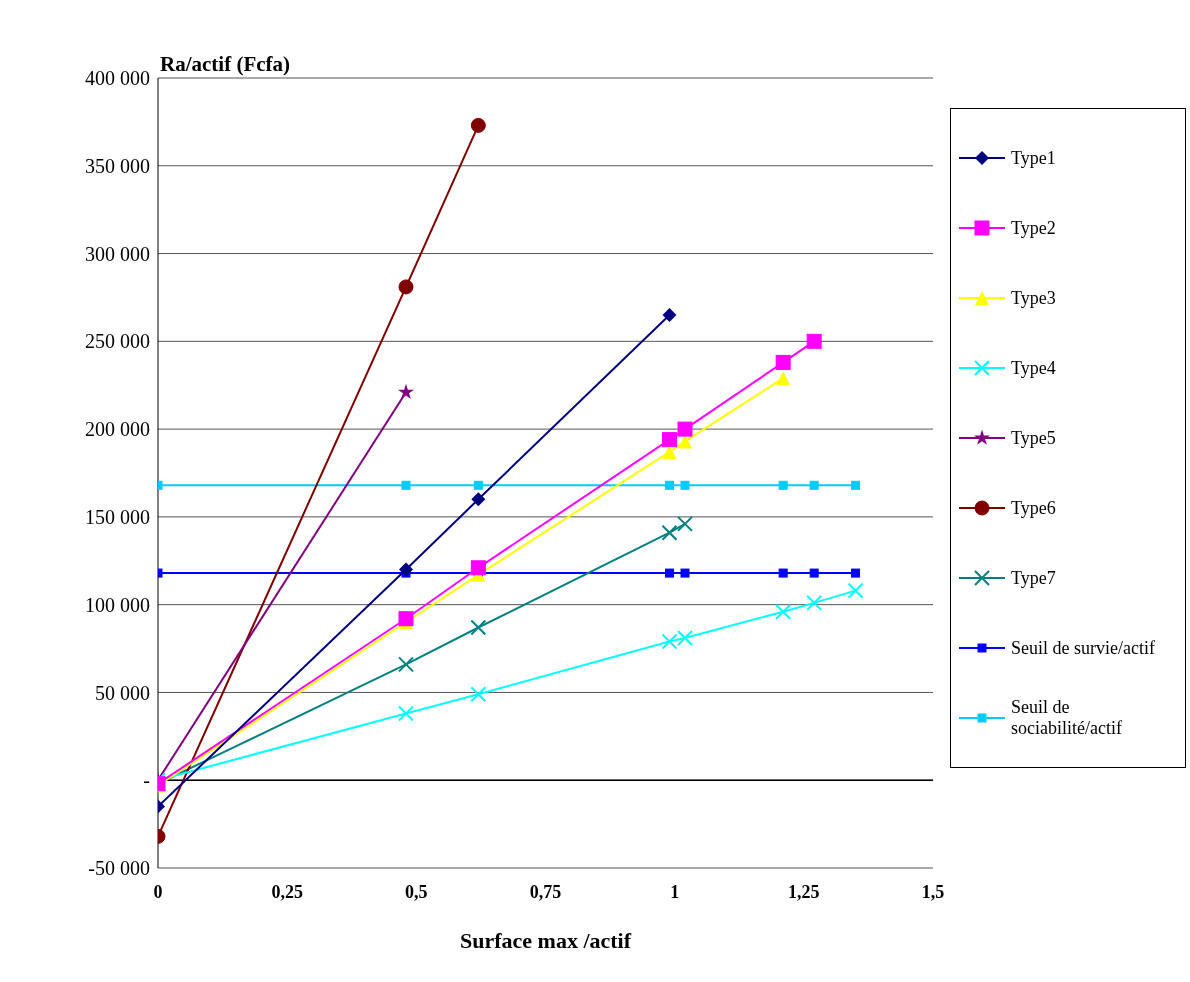 The image size is (1190, 982). What do you see at coordinates (1034, 368) in the screenshot?
I see `legend-label: Type4` at bounding box center [1034, 368].